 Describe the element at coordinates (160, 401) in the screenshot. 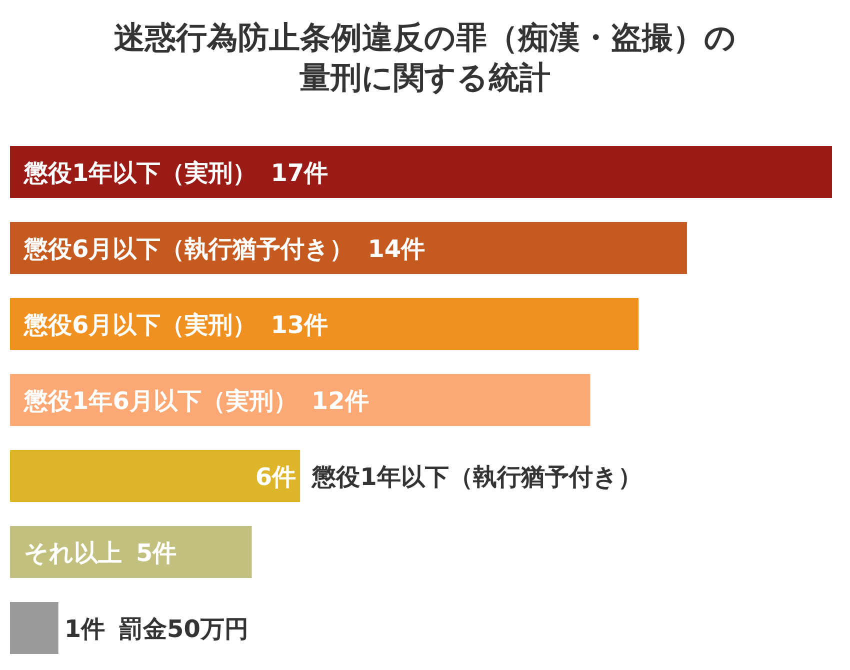

I see `y-tick-label: 懲役1年6月以下（実刑）` at that location.